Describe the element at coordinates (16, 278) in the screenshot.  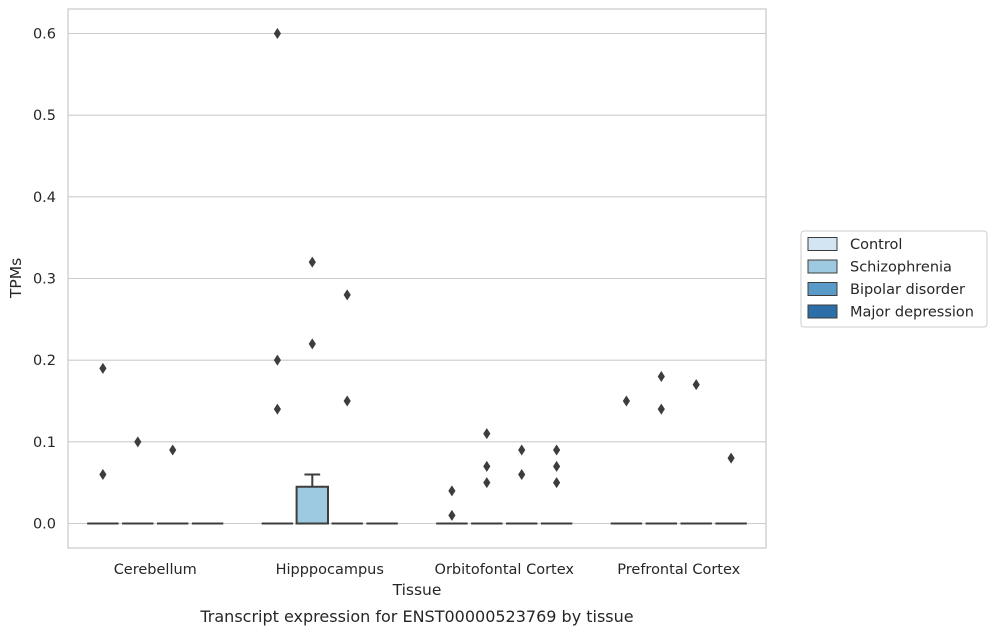
I see `y-axis-title: TPMs` at that location.